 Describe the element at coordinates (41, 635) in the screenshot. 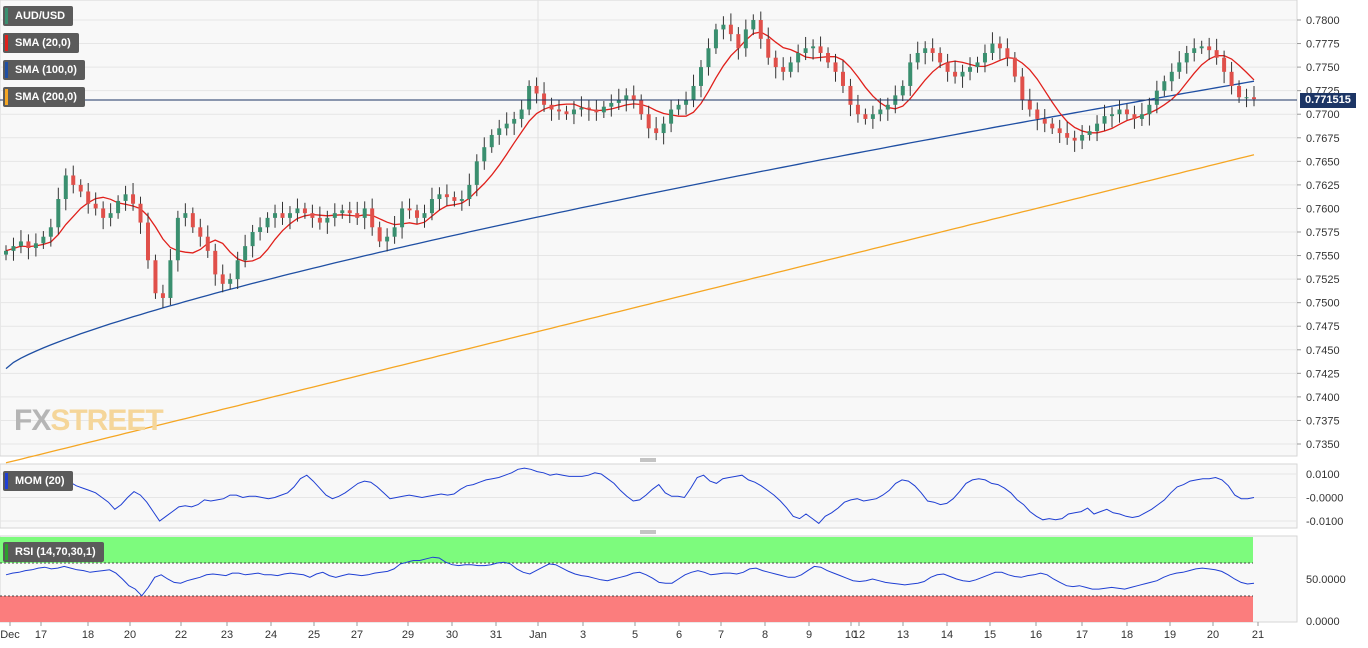

I see `x-tick-label: 17` at that location.